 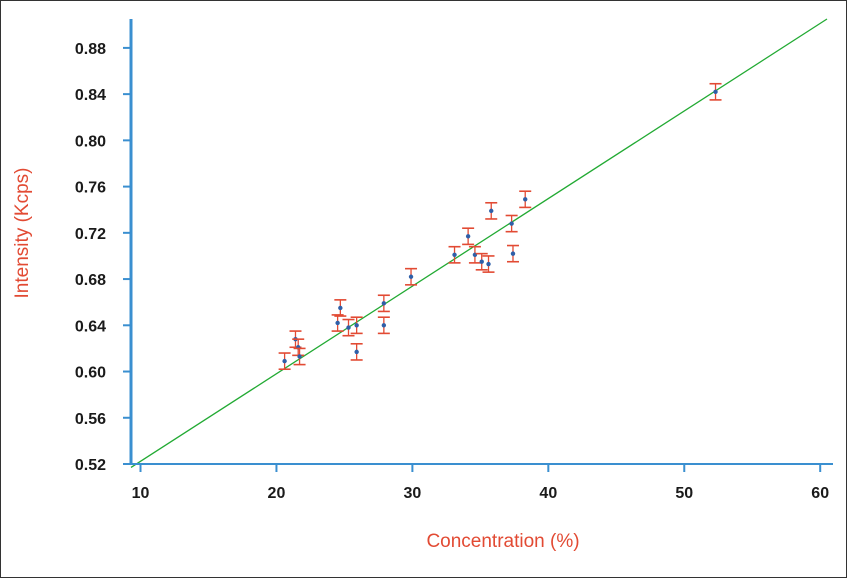 What do you see at coordinates (412, 493) in the screenshot?
I see `x-tick-label: 30` at bounding box center [412, 493].